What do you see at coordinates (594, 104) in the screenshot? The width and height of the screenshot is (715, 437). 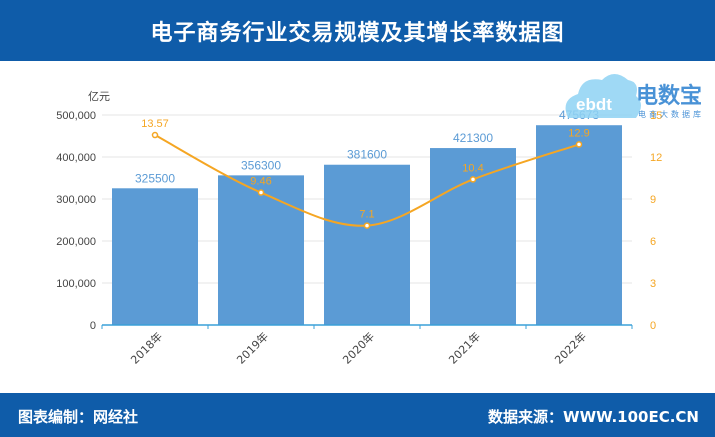 I see `logo-mark: ebdt` at bounding box center [594, 104].